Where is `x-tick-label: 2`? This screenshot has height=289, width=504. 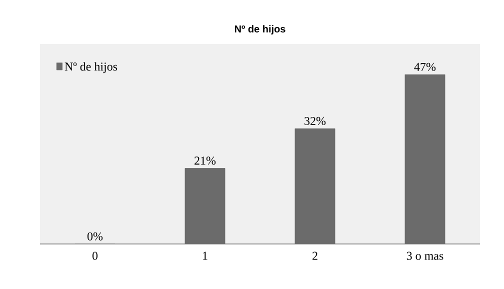 x-tick-label: 2 is located at coordinates (315, 256).